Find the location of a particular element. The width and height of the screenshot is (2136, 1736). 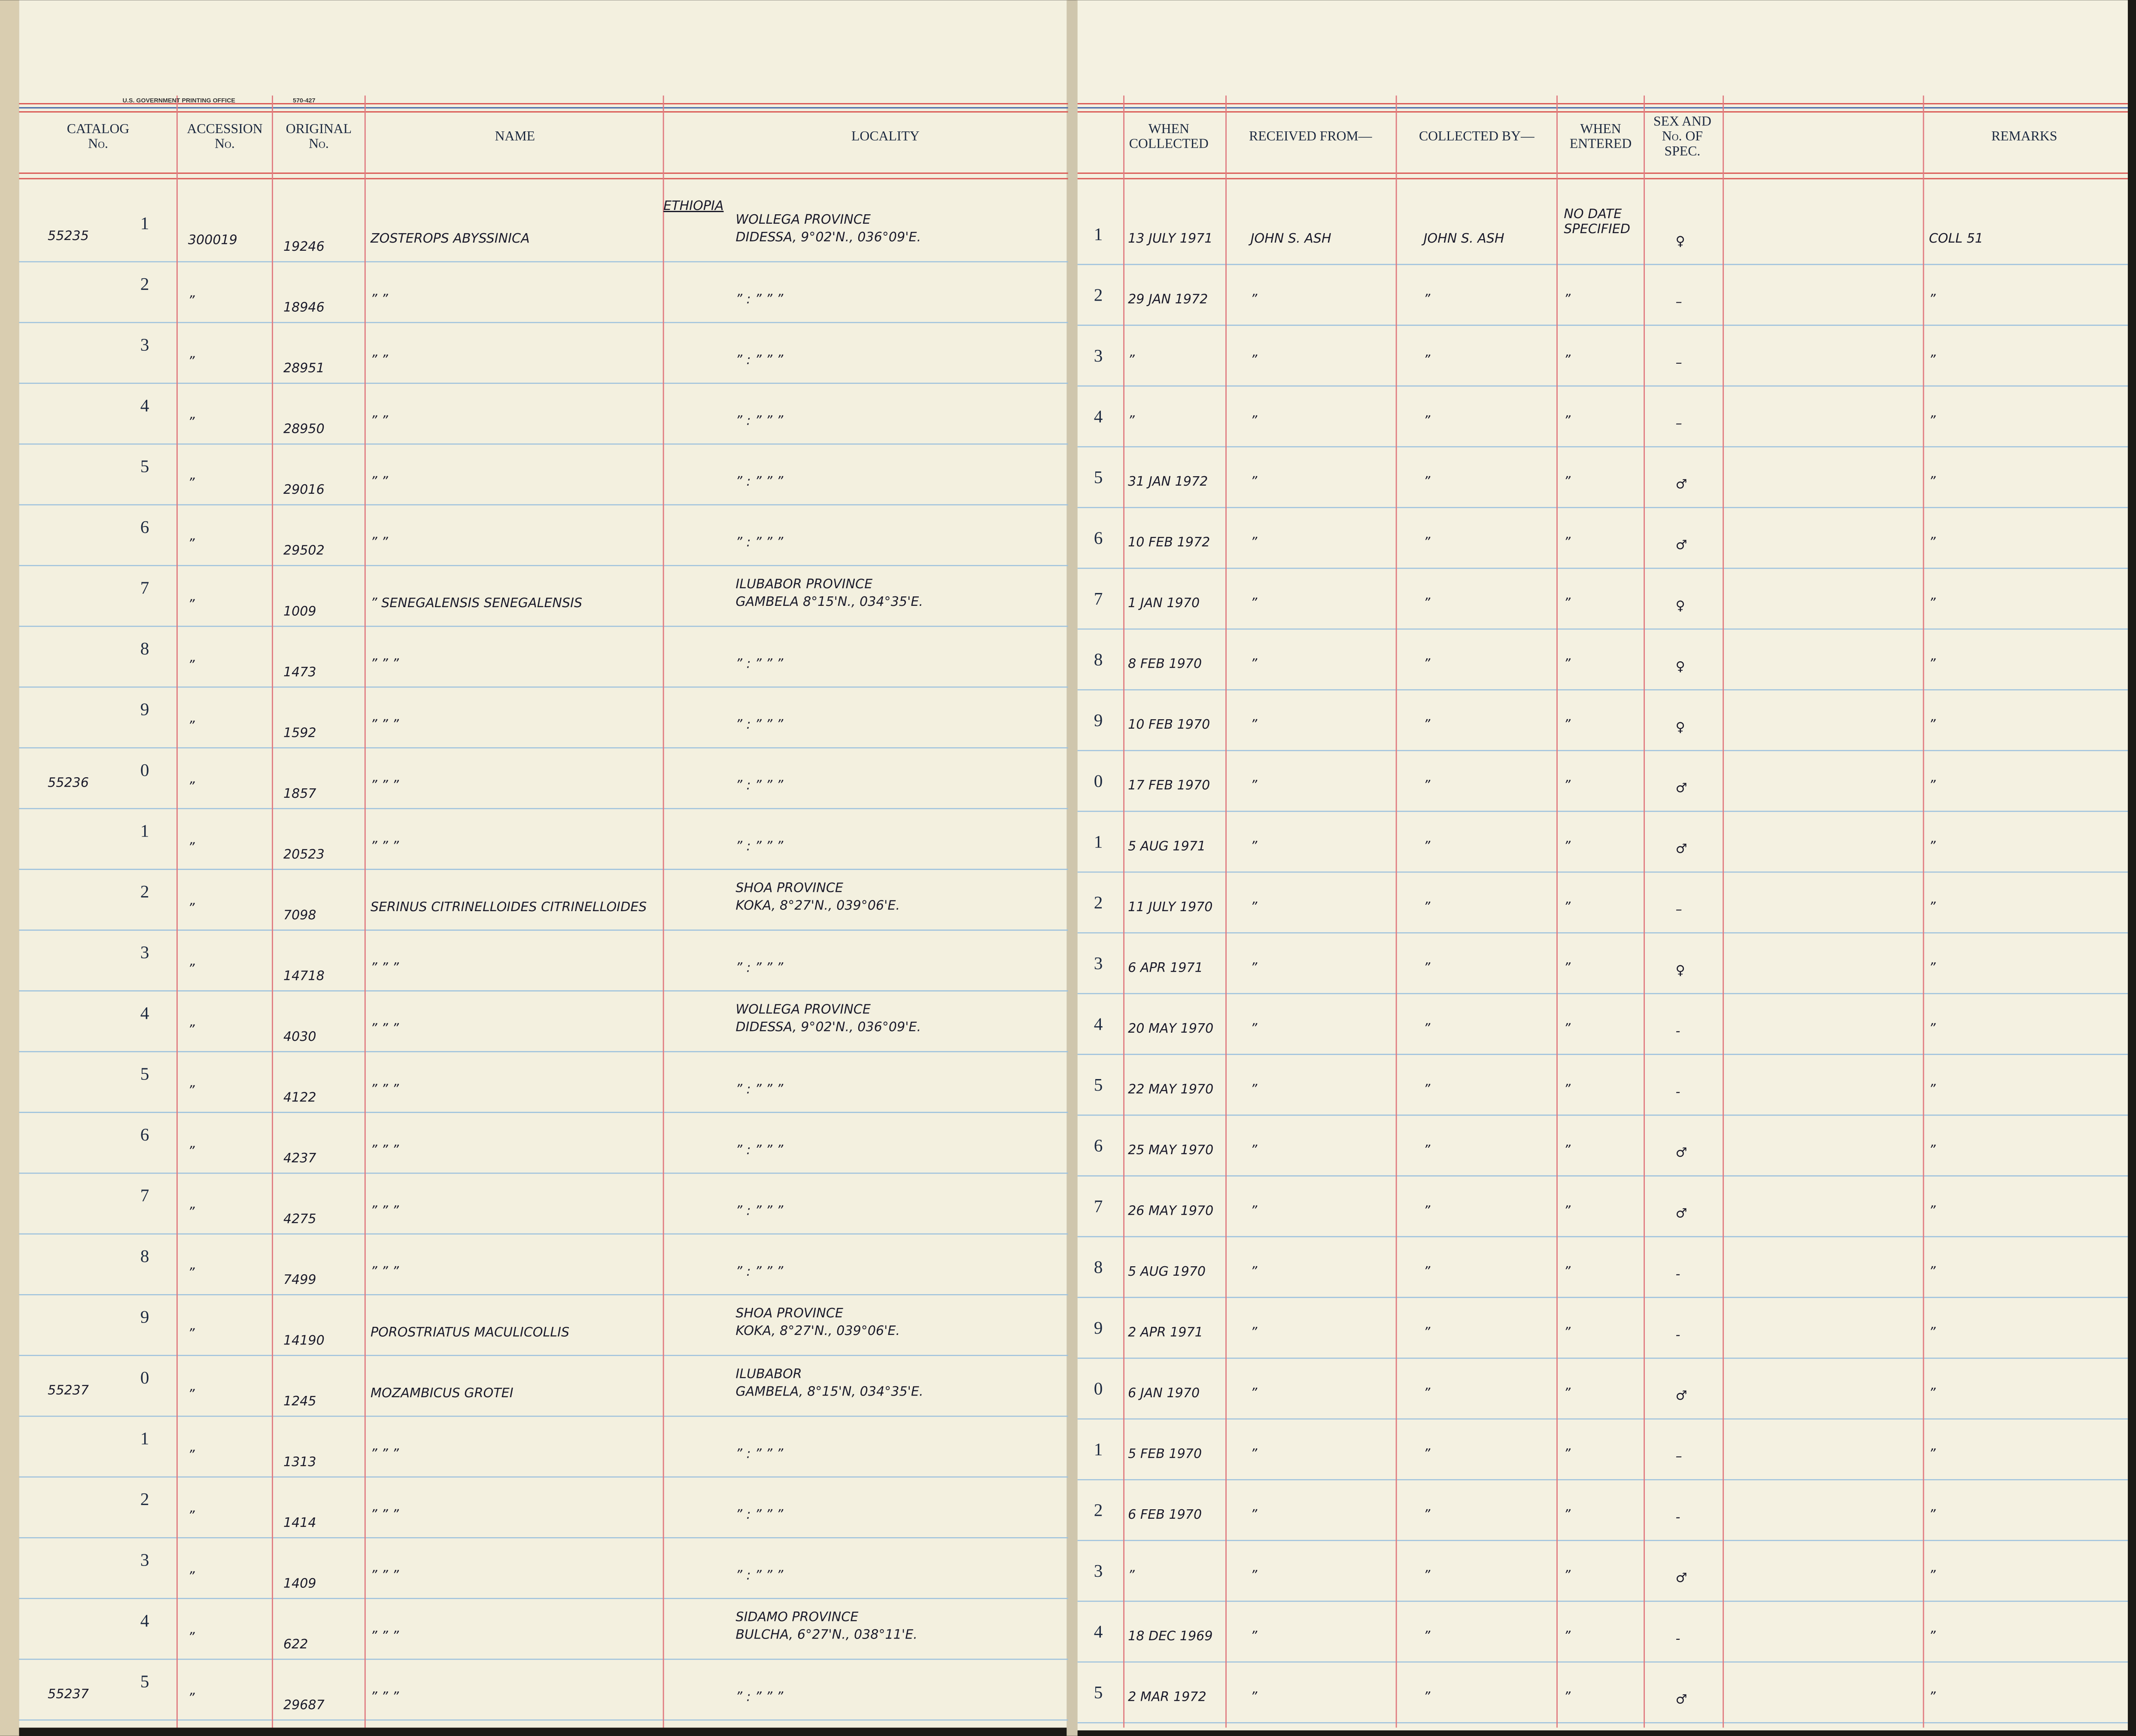

original-number: 14718 is located at coordinates (304, 975).